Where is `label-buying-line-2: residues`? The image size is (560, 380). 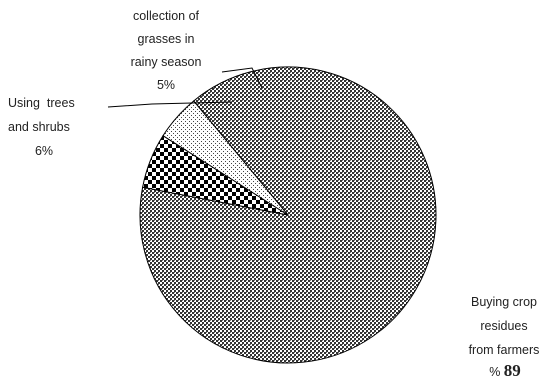
label-buying-line-2: residues is located at coordinates (503, 326).